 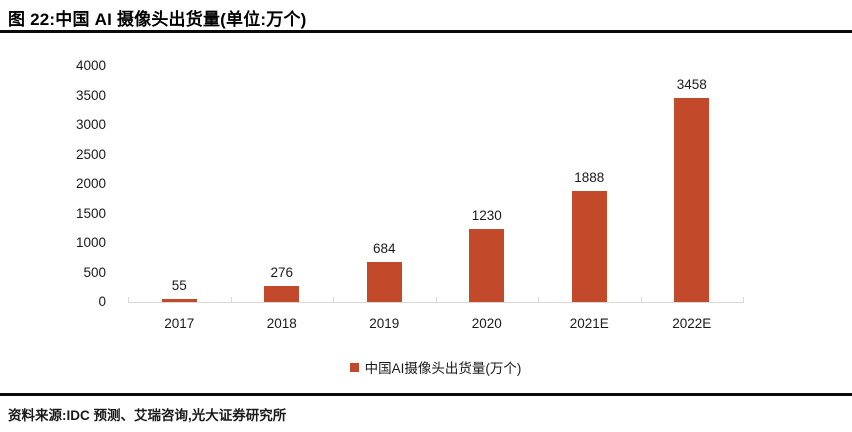 I want to click on y-axis-tick-label: 2500, so click(x=90, y=154).